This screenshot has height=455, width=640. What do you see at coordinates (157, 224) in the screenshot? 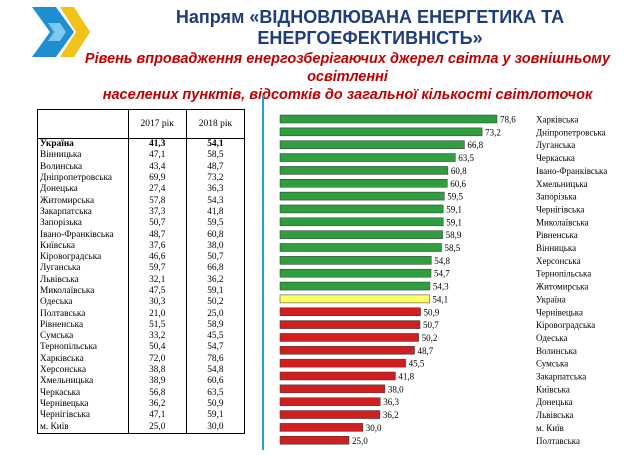
I see `table-cell-2017: 50,7` at bounding box center [157, 224].